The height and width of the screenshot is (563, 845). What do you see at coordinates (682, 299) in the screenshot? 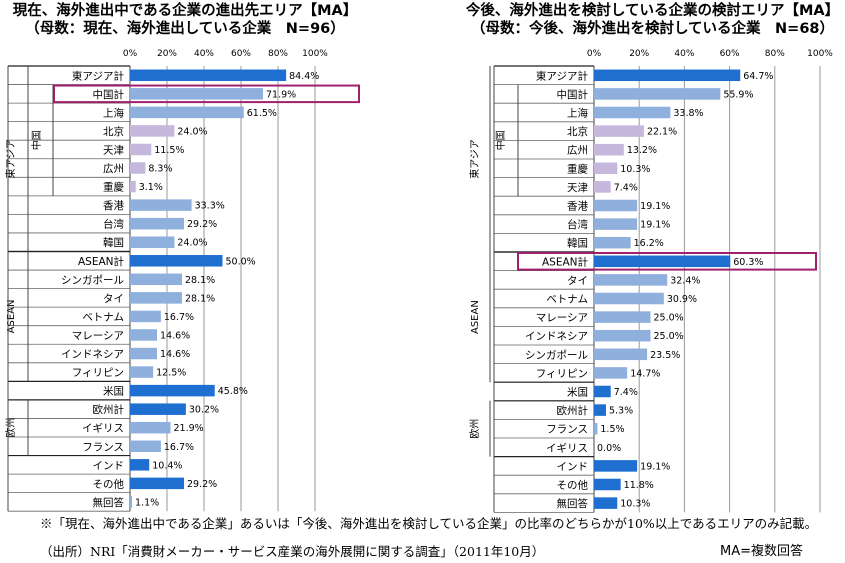
I see `bar-value-label: 30.9%` at bounding box center [682, 299].